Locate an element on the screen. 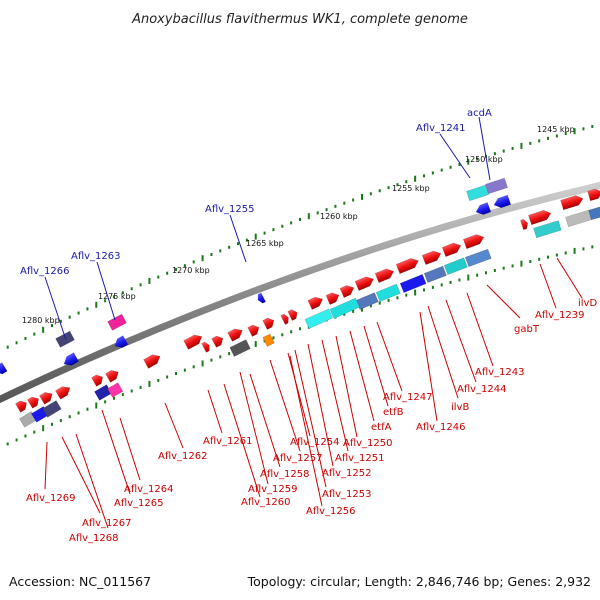  inner-gene-pink is located at coordinates (115, 390).